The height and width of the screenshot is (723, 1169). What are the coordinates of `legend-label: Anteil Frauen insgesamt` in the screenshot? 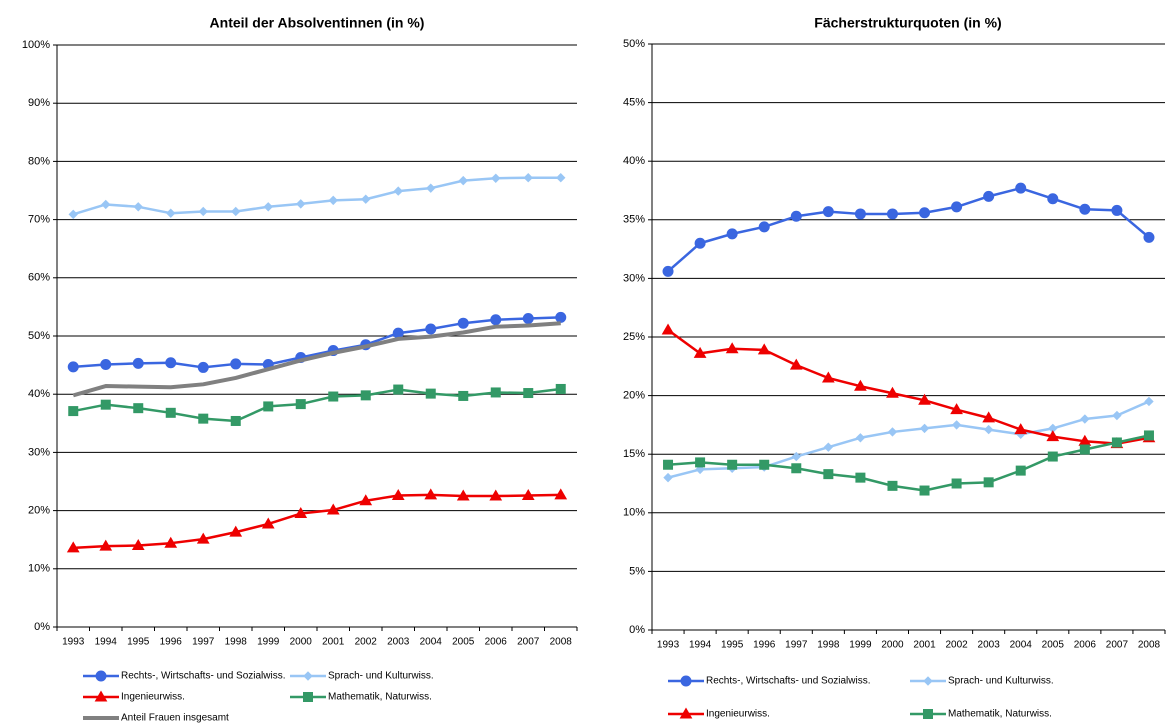 It's located at (175, 718).